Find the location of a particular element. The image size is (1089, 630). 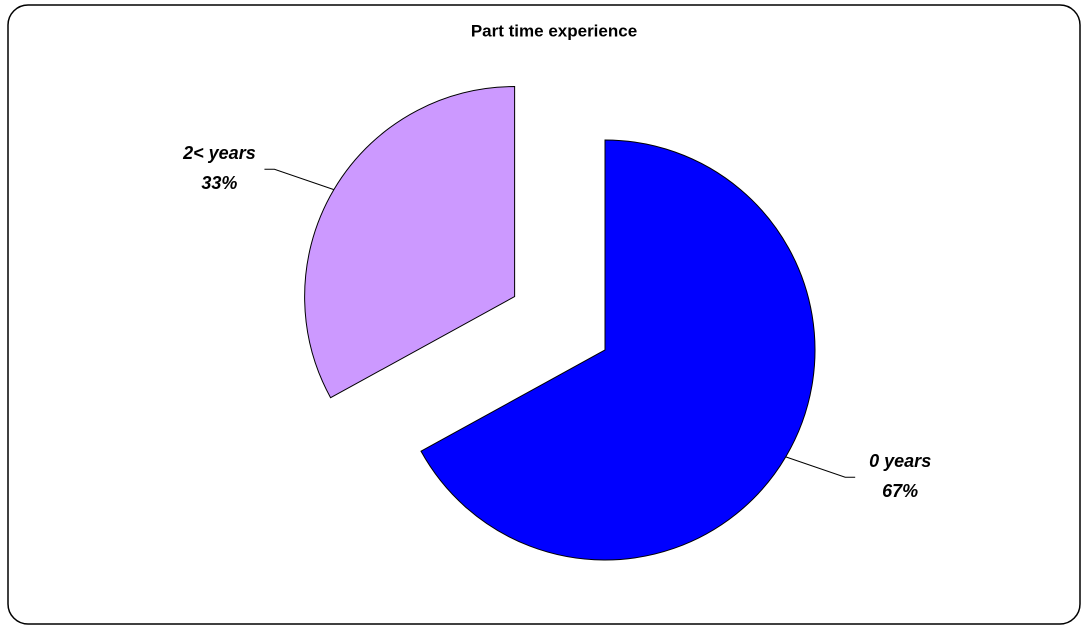

chart-title: Part time experience is located at coordinates (554, 30).